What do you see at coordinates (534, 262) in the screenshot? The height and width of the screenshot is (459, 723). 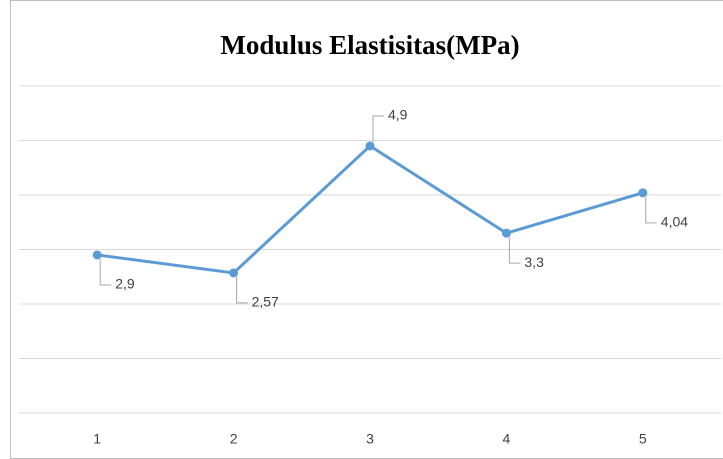 I see `data-label: 3,3` at bounding box center [534, 262].